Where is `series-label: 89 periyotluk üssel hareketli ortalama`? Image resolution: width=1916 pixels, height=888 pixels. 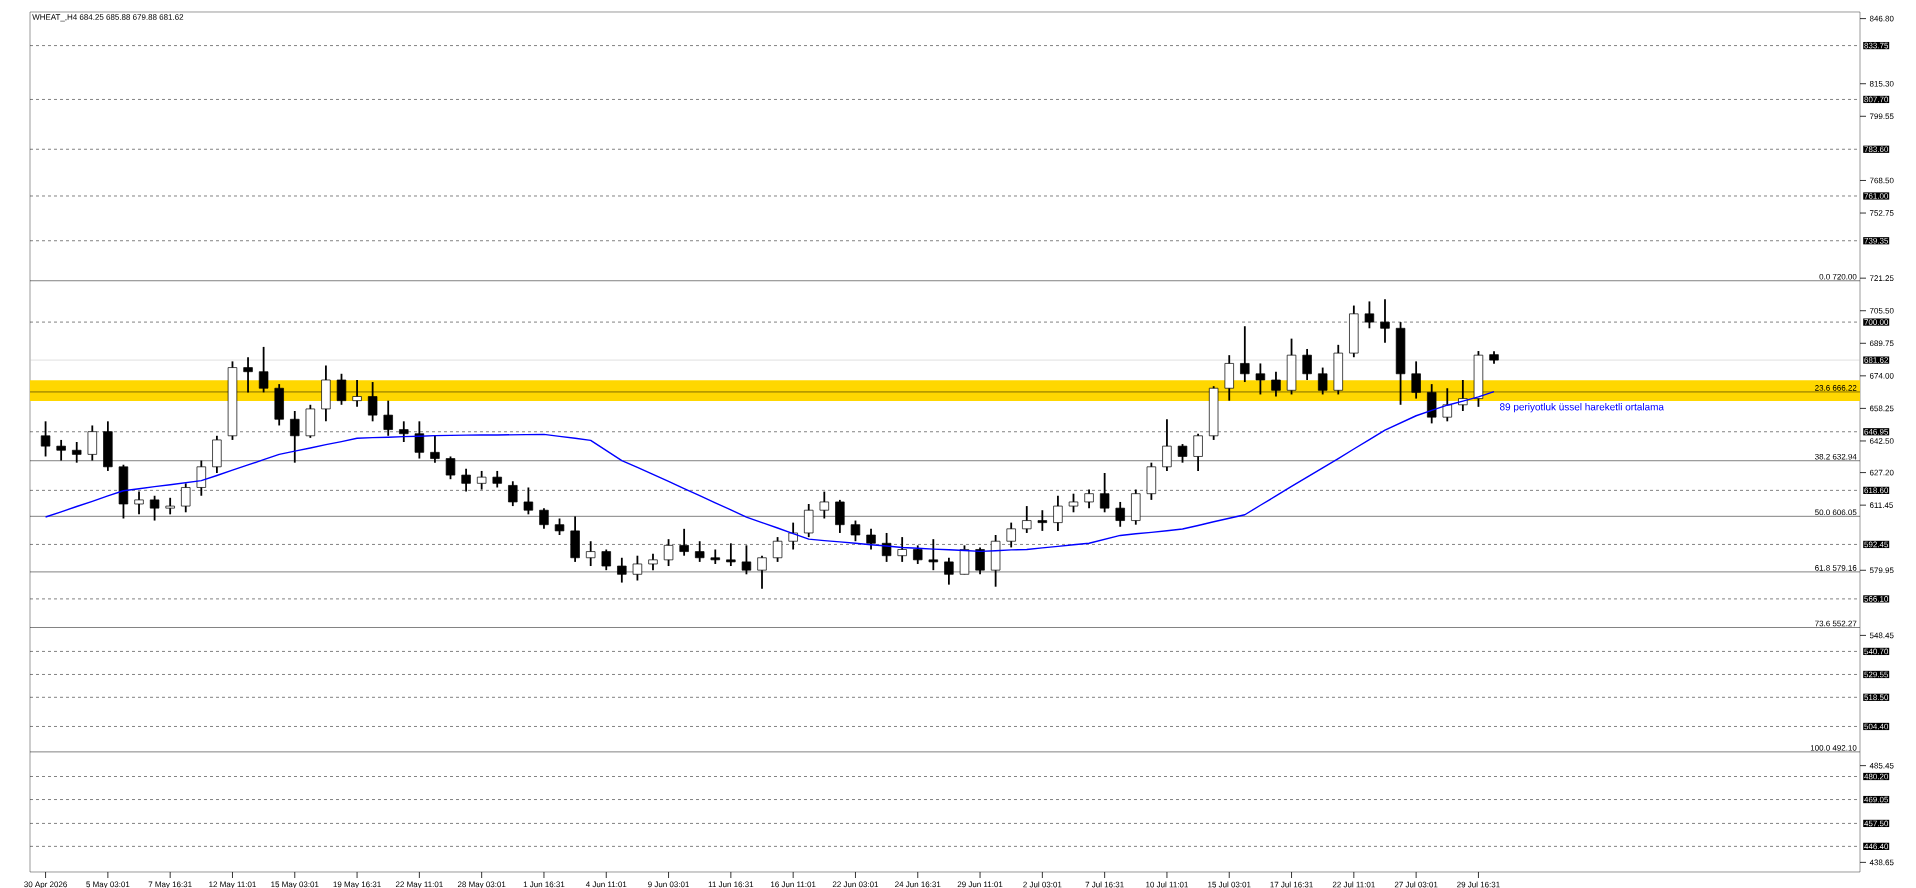 series-label: 89 periyotluk üssel hareketli ortalama is located at coordinates (1581, 408).